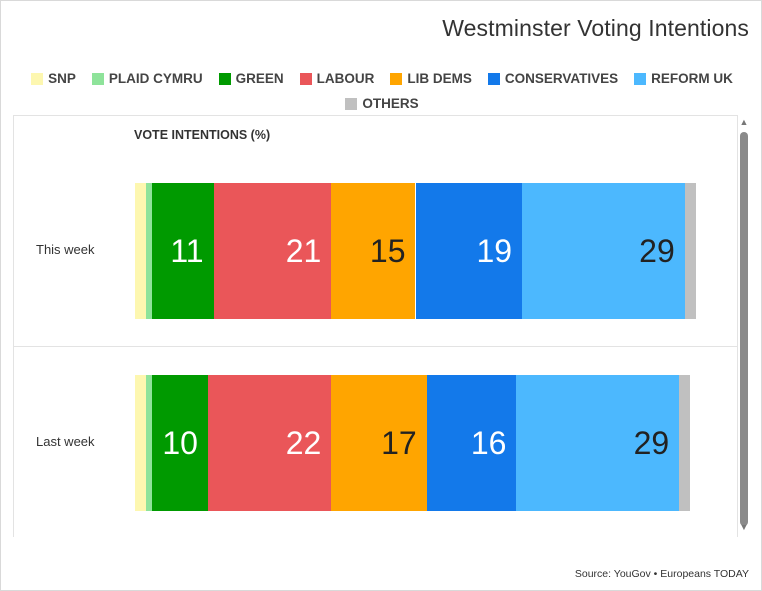 This screenshot has width=762, height=591. I want to click on scroll-up-icon: ▲, so click(744, 122).